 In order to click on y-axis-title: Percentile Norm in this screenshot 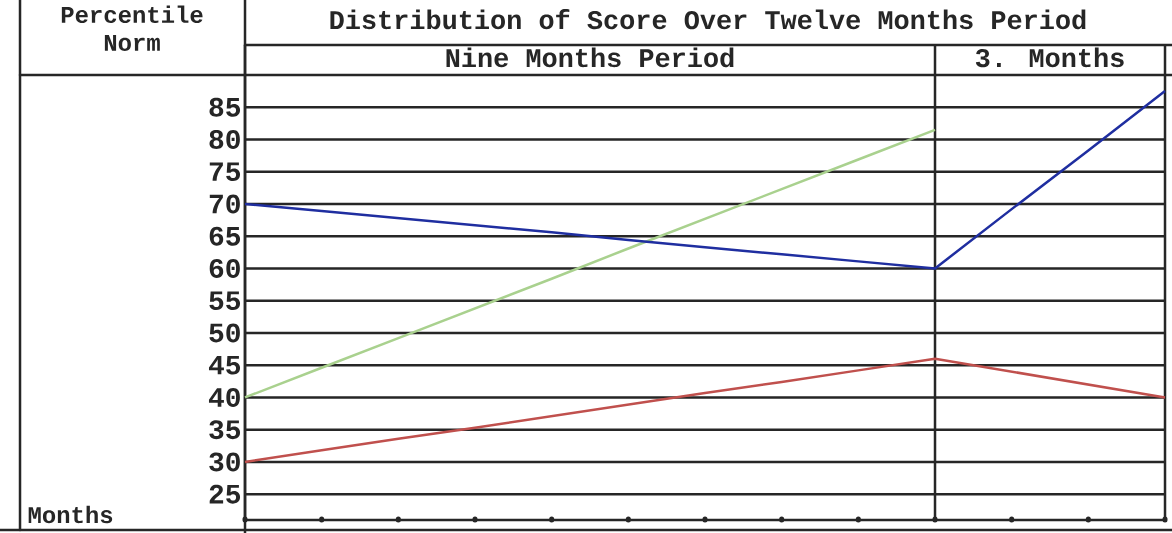, I will do `click(132, 28)`.